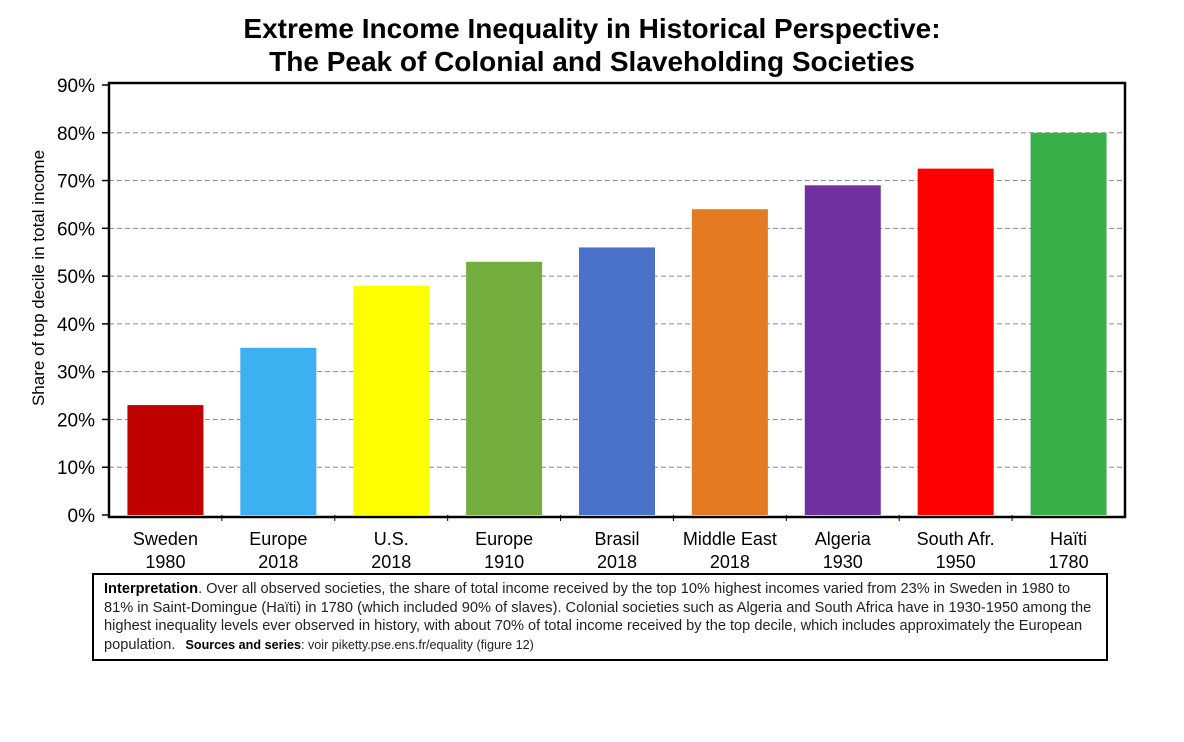 This screenshot has height=742, width=1184. Describe the element at coordinates (76, 134) in the screenshot. I see `y-tick-label: 80%` at that location.